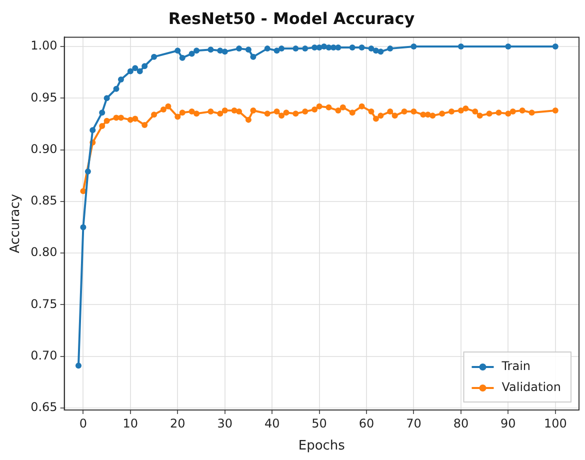  I want to click on x-tick-label: 30, so click(224, 423).